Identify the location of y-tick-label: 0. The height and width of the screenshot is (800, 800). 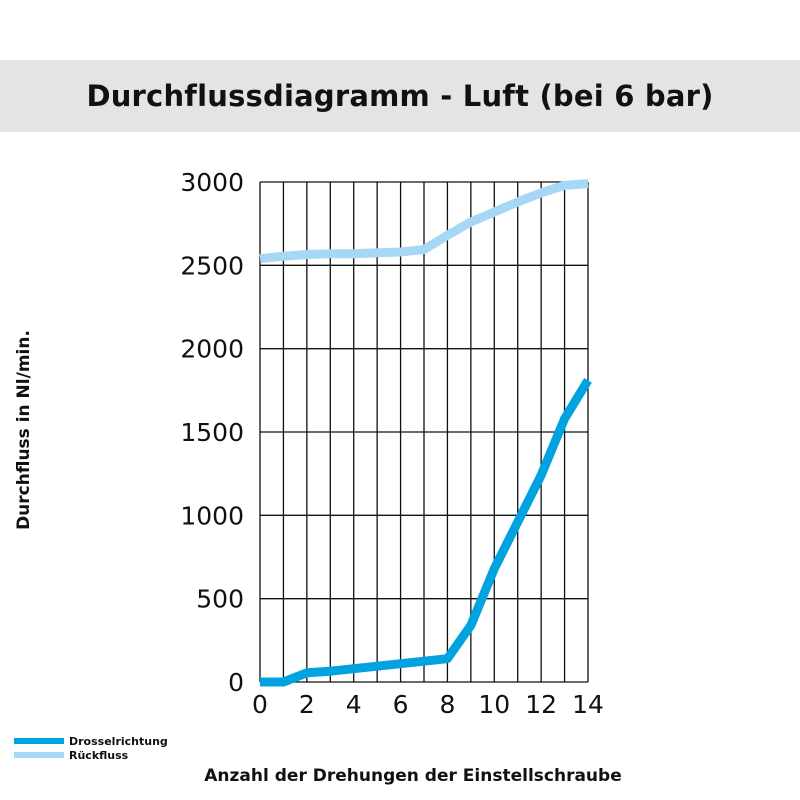
(236, 682).